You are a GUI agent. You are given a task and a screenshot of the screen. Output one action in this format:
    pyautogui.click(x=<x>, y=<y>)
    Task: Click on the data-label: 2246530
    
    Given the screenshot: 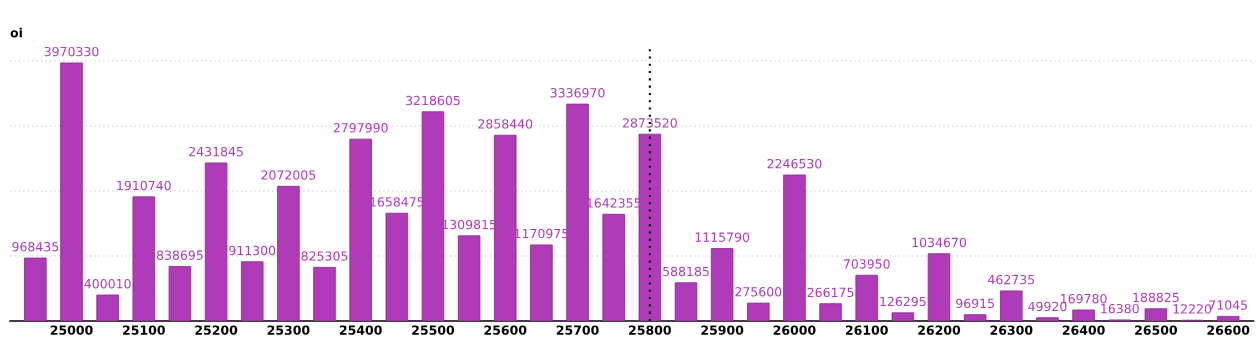 What is the action you would take?
    pyautogui.click(x=794, y=163)
    